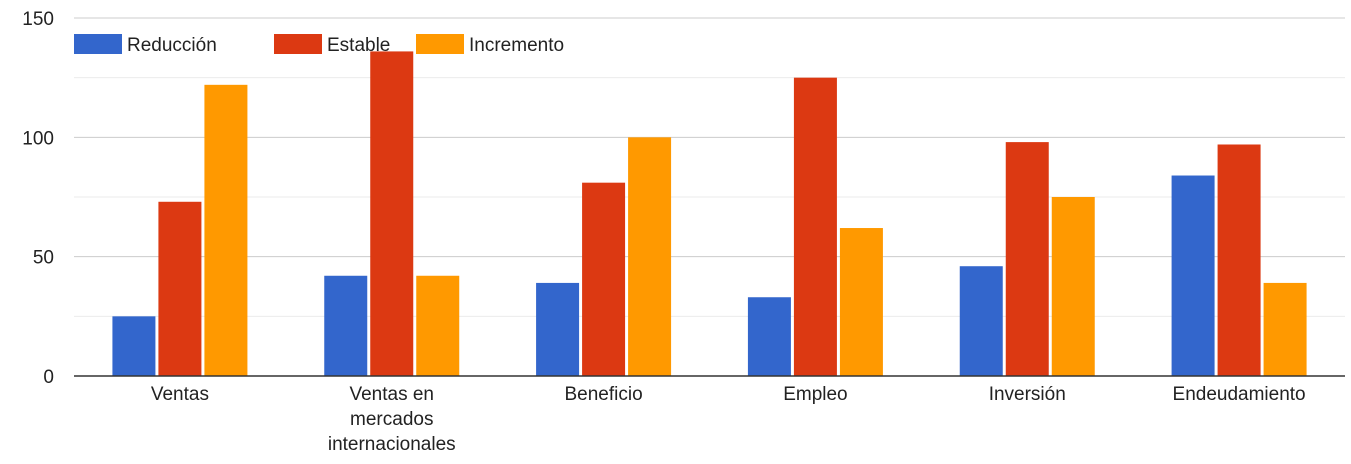  What do you see at coordinates (391, 394) in the screenshot?
I see `x-tick-label-line: Ventas en` at bounding box center [391, 394].